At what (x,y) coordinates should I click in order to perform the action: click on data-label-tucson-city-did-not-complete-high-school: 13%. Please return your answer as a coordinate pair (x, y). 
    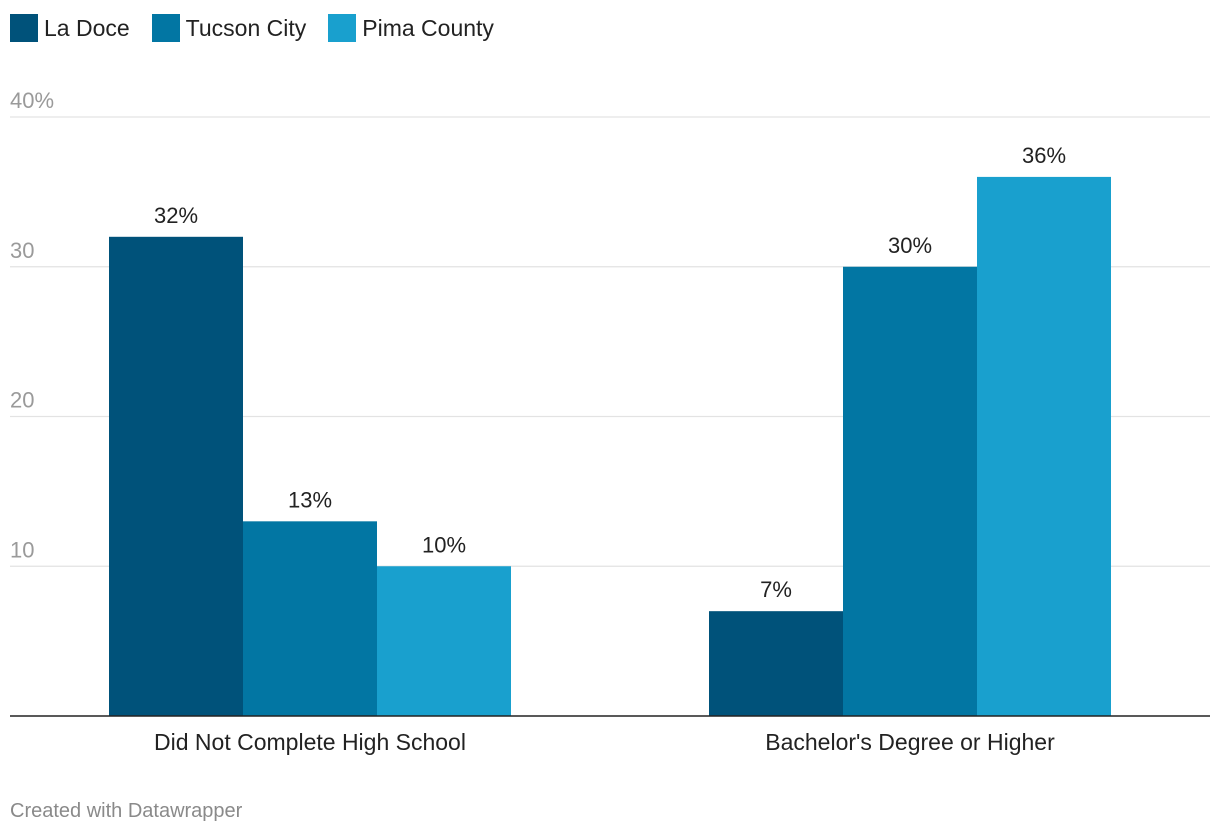
    Looking at the image, I should click on (310, 499).